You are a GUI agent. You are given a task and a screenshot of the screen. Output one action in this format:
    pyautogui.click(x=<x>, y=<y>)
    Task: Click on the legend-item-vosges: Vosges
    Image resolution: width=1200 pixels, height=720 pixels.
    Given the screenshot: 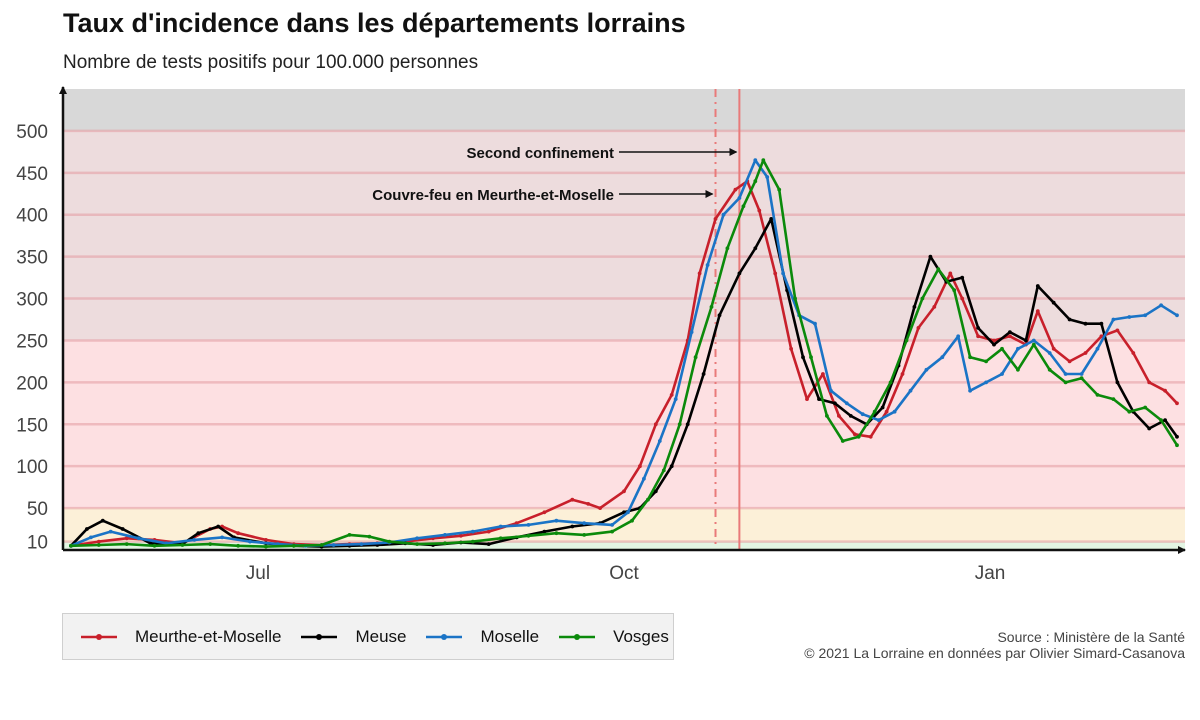 What is the action you would take?
    pyautogui.click(x=613, y=637)
    